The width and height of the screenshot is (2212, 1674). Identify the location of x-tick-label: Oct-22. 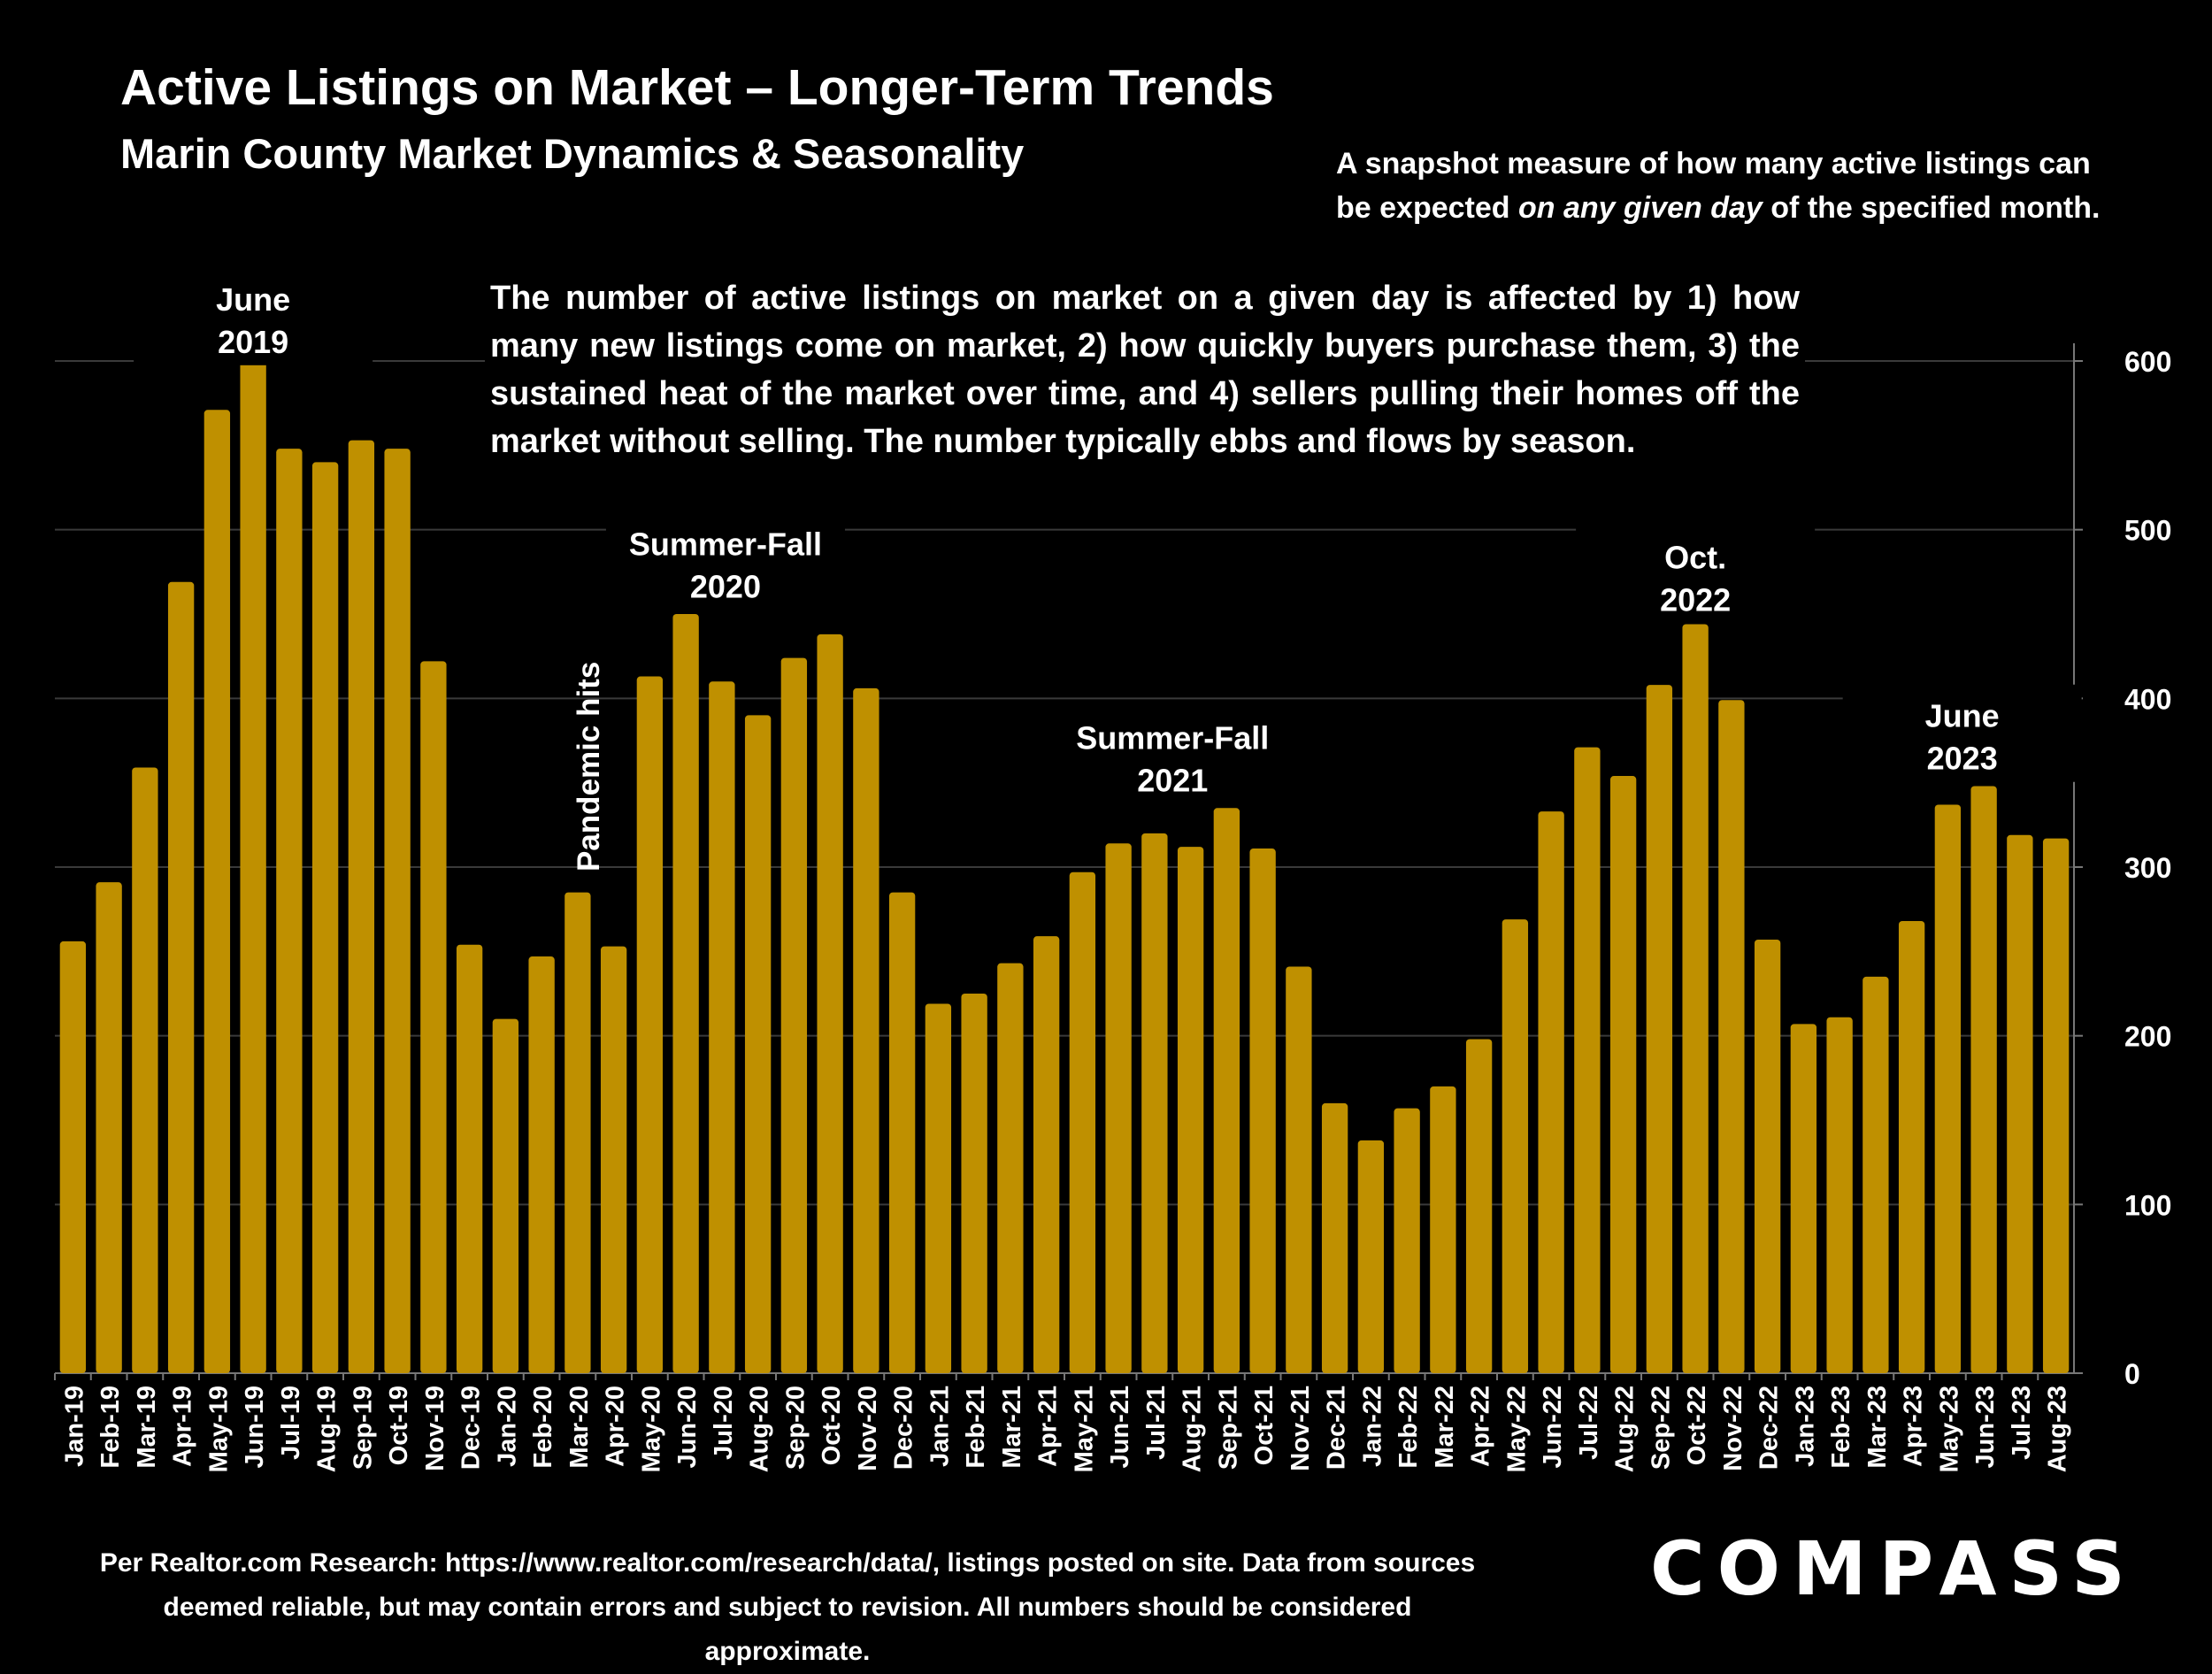
(1697, 1425).